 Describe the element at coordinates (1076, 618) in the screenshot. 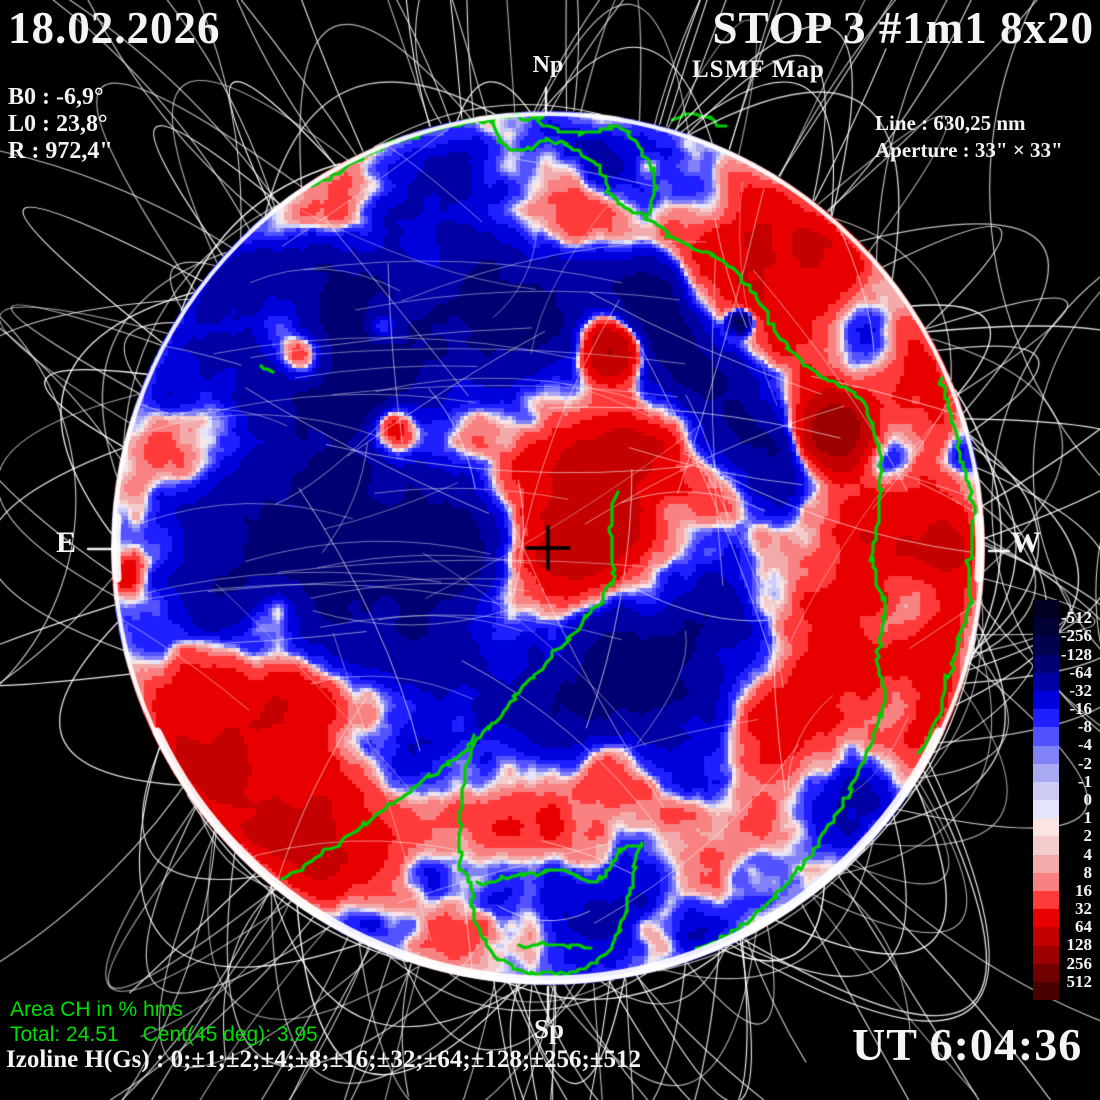

I see `colorbar-label: -512` at that location.